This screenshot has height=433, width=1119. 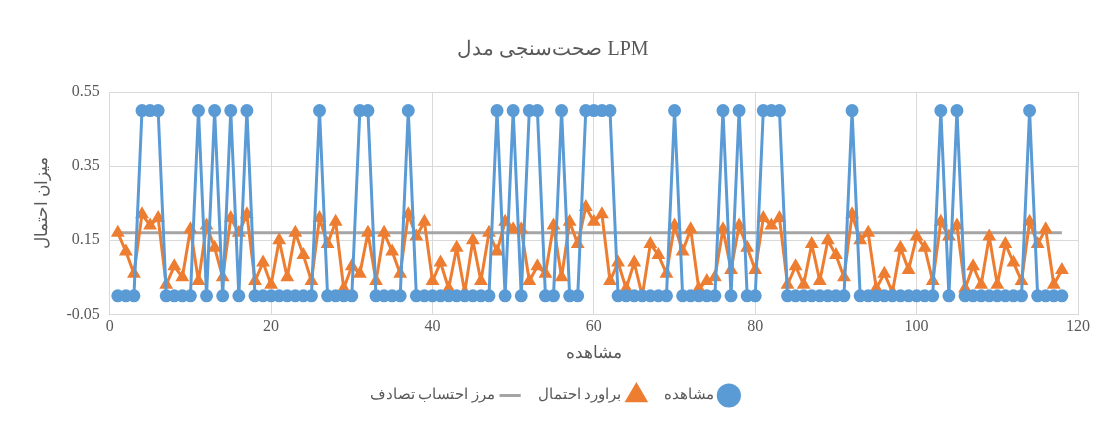 I want to click on legend-label: مشاهده, so click(x=688, y=394).